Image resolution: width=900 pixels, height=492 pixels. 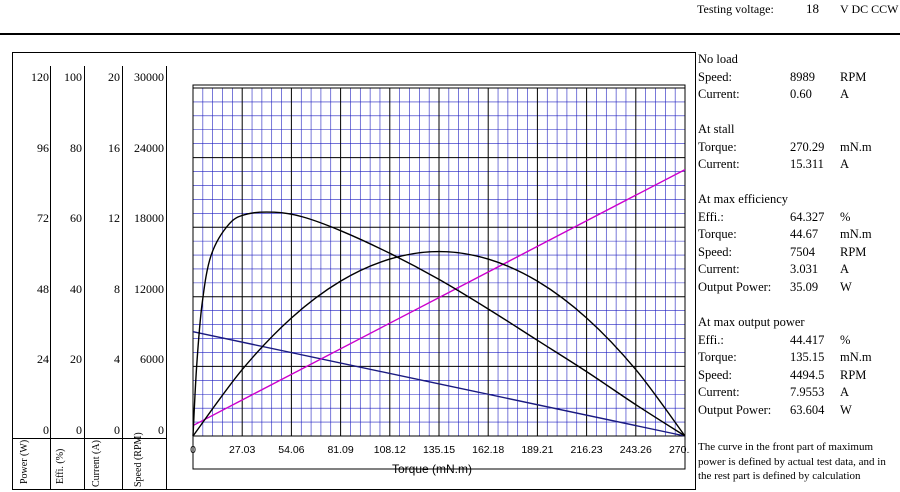 I want to click on spec-value: 63.604, so click(x=807, y=410).